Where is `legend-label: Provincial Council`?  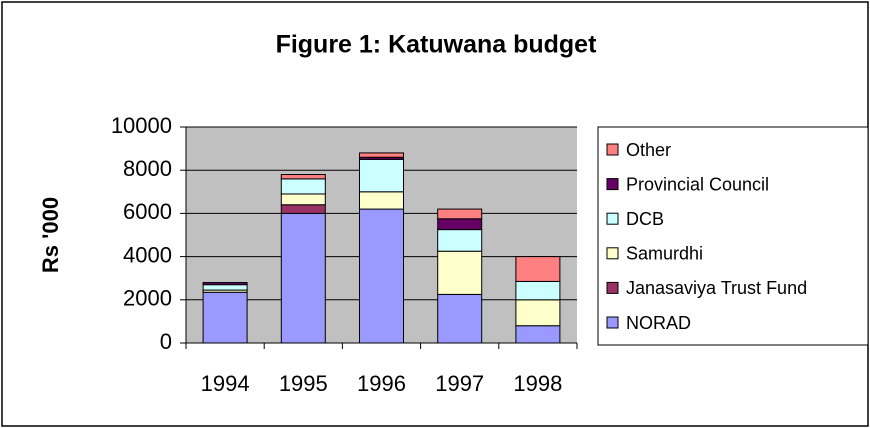
legend-label: Provincial Council is located at coordinates (697, 184).